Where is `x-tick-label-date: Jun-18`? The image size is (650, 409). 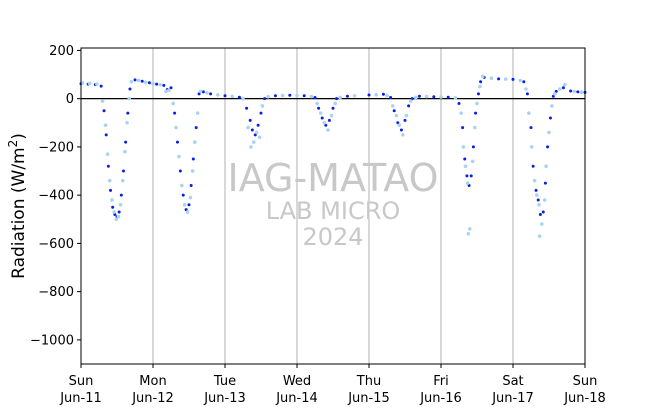 x-tick-label-date: Jun-18 is located at coordinates (584, 398).